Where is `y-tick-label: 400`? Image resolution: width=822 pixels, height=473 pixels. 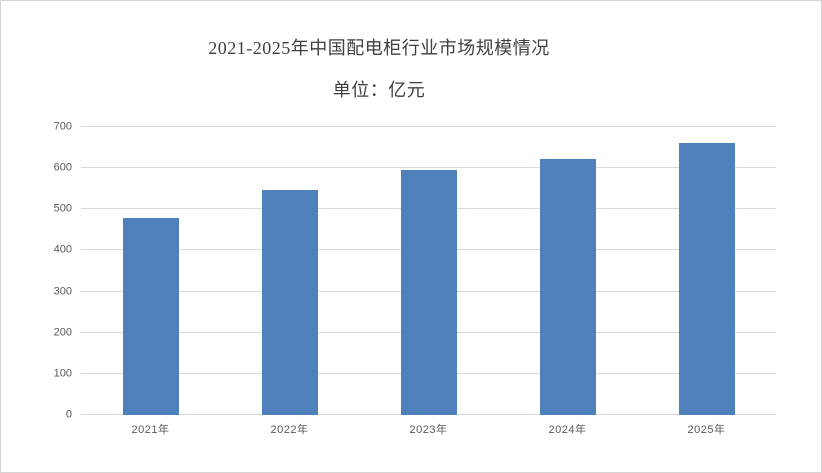
y-tick-label: 400 is located at coordinates (62, 249).